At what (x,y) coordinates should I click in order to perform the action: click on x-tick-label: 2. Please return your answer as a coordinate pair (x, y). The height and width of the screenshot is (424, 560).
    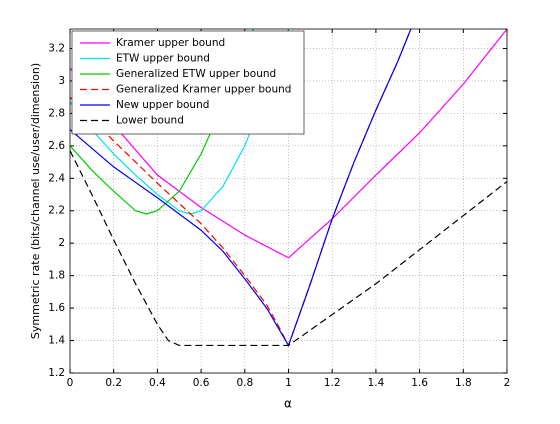
    Looking at the image, I should click on (507, 383).